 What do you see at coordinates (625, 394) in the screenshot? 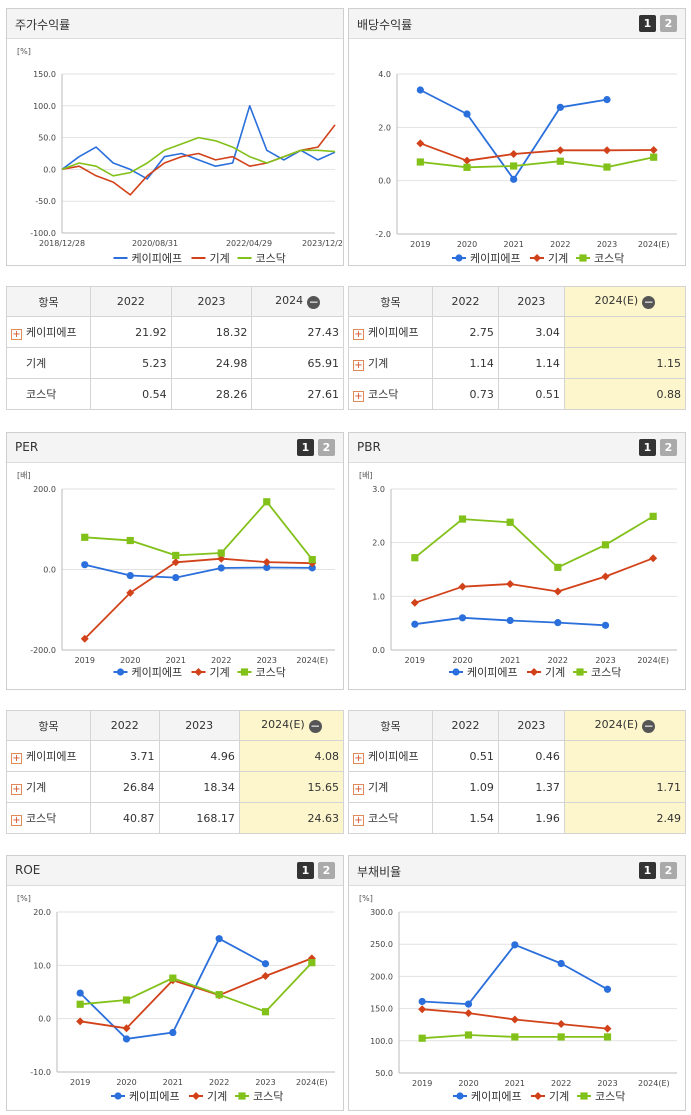
I see `cell: 0.88` at bounding box center [625, 394].